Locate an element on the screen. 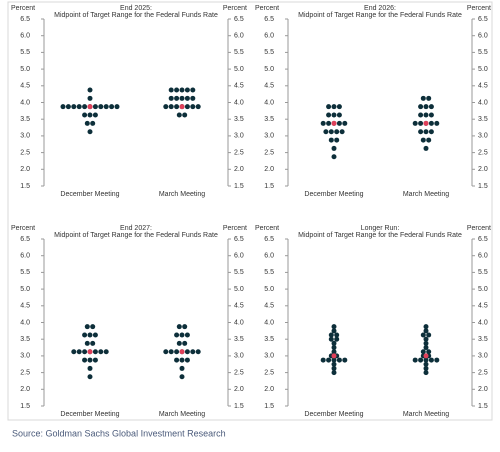  y2-tick-label: 4.0 is located at coordinates (483, 102).